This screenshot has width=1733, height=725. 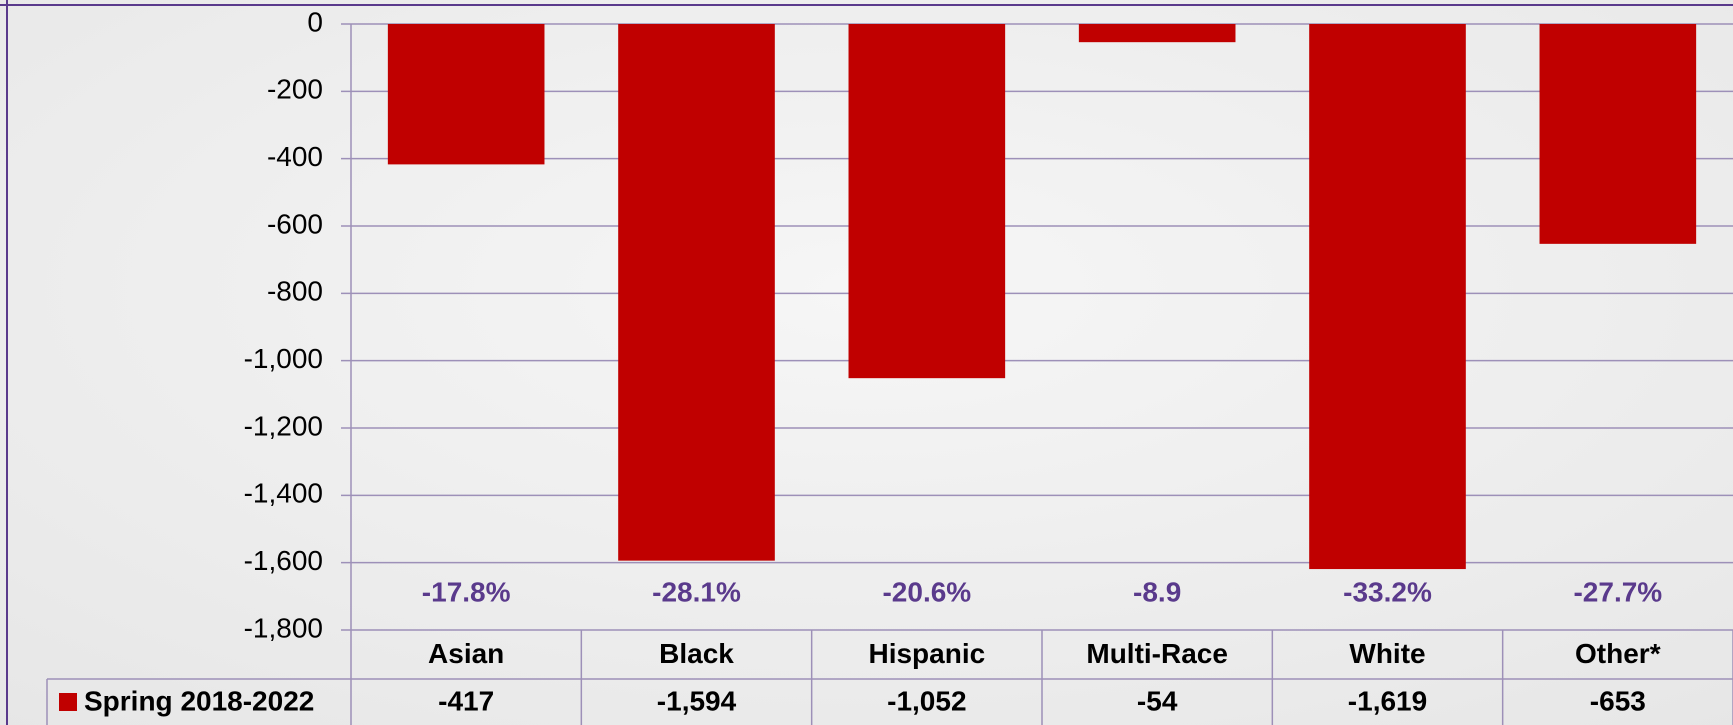 What do you see at coordinates (283, 560) in the screenshot?
I see `y-tick-label: -1,600` at bounding box center [283, 560].